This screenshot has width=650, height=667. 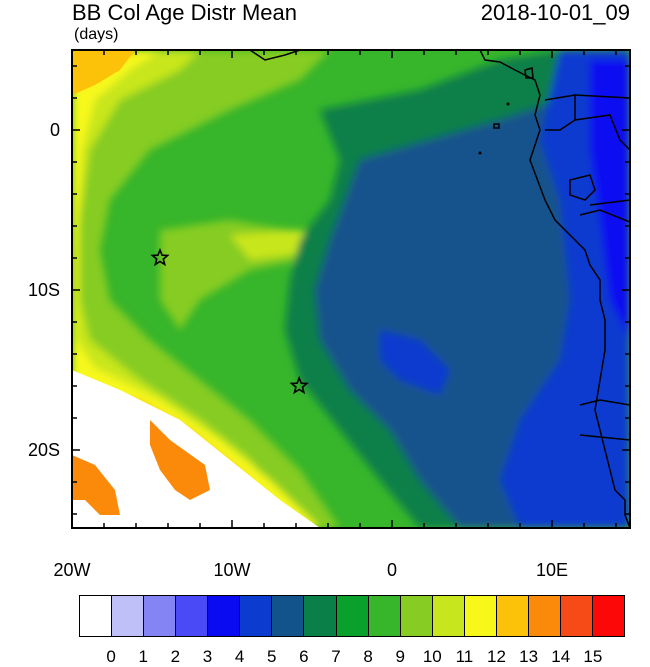 I want to click on lat-label-20s: 20S, so click(x=43, y=450).